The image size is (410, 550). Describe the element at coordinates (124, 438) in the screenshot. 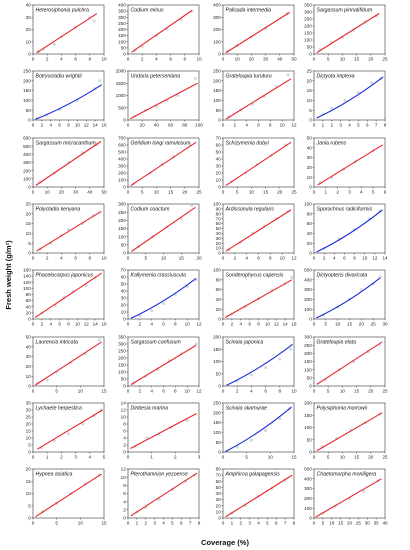

I see `y-tick-label: 4` at that location.